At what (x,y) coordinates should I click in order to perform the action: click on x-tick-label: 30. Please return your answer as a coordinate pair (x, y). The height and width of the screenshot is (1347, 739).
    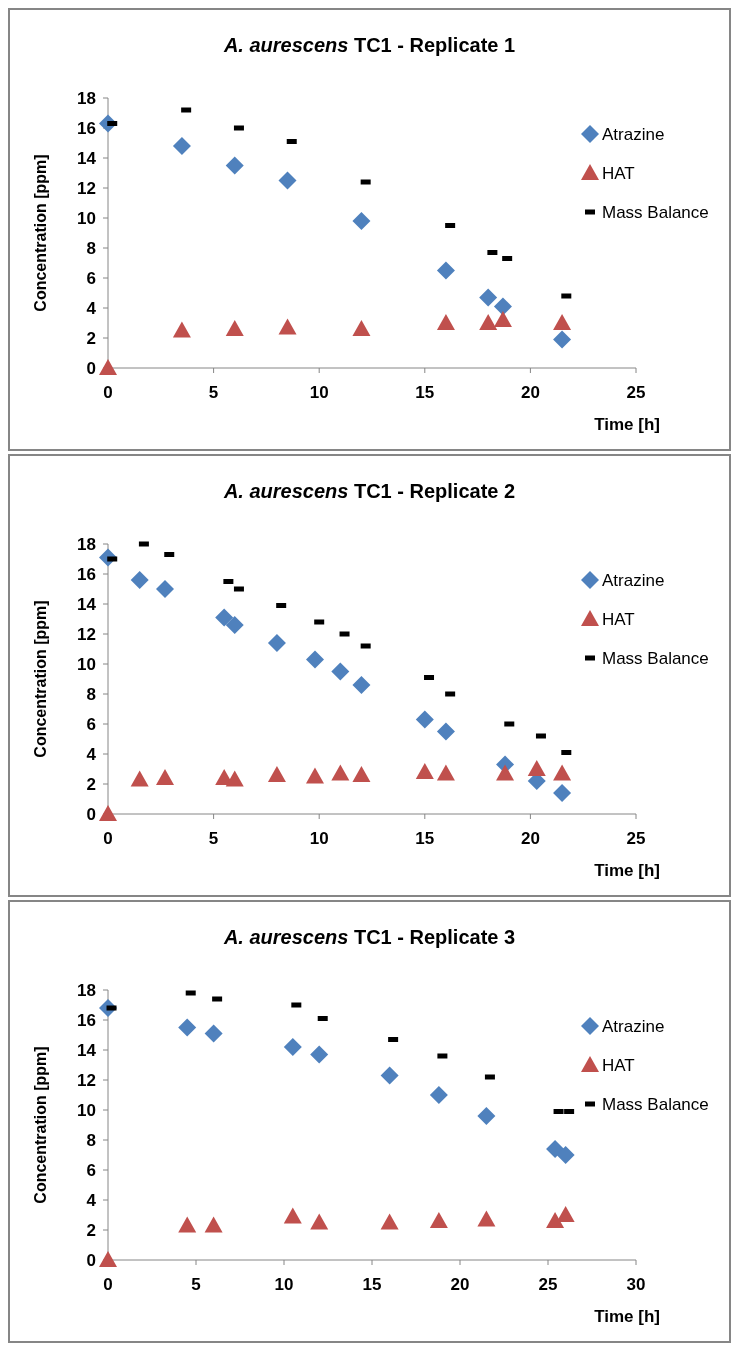
    Looking at the image, I should click on (636, 1284).